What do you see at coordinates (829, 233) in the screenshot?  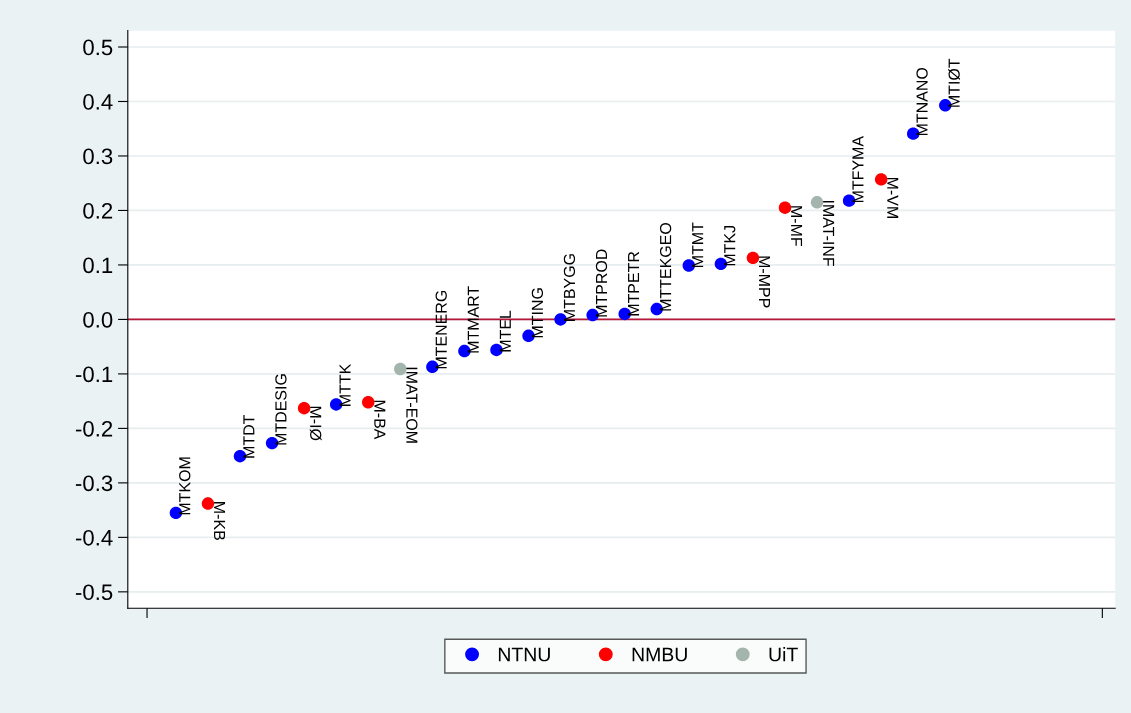 I see `x-tick-label: IMAT-INF` at bounding box center [829, 233].